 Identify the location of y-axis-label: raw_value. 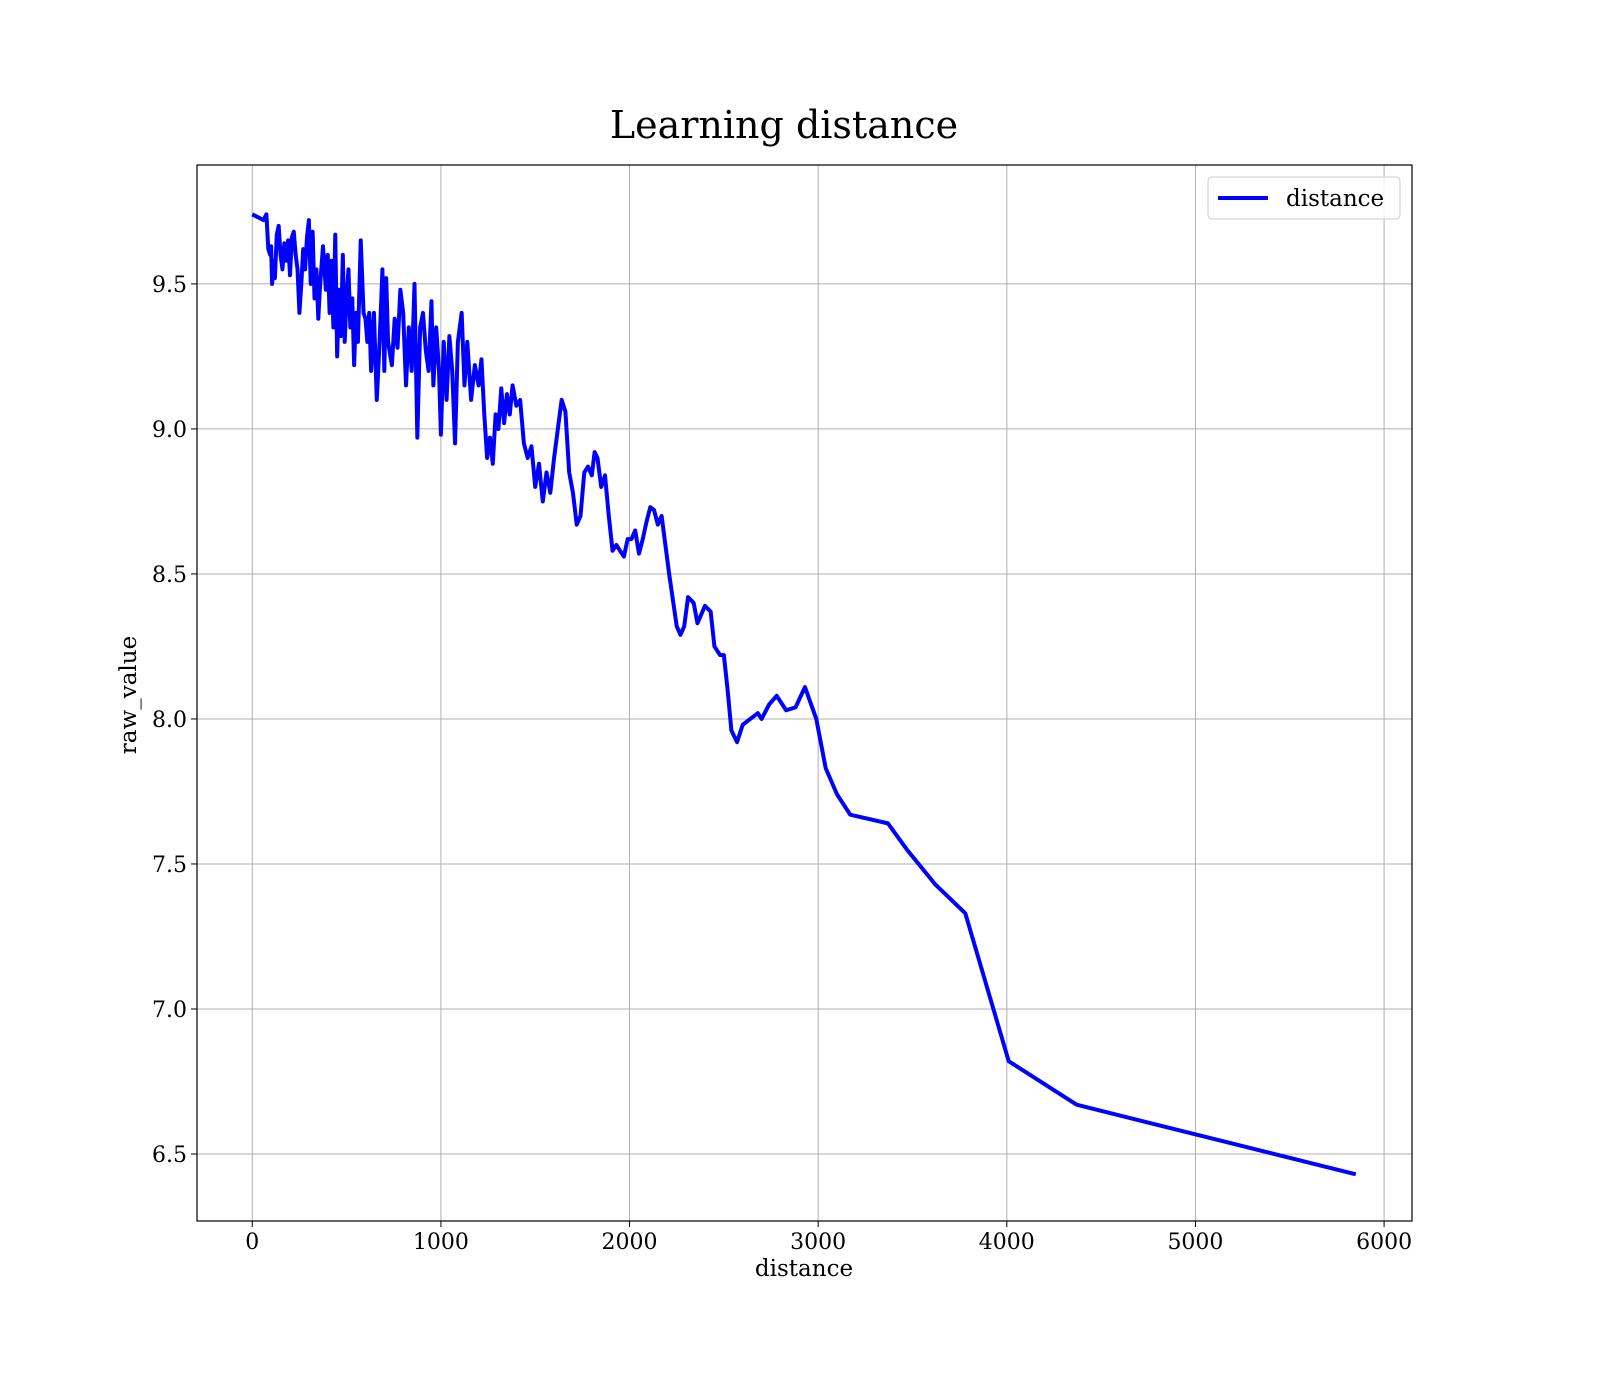
(129, 695).